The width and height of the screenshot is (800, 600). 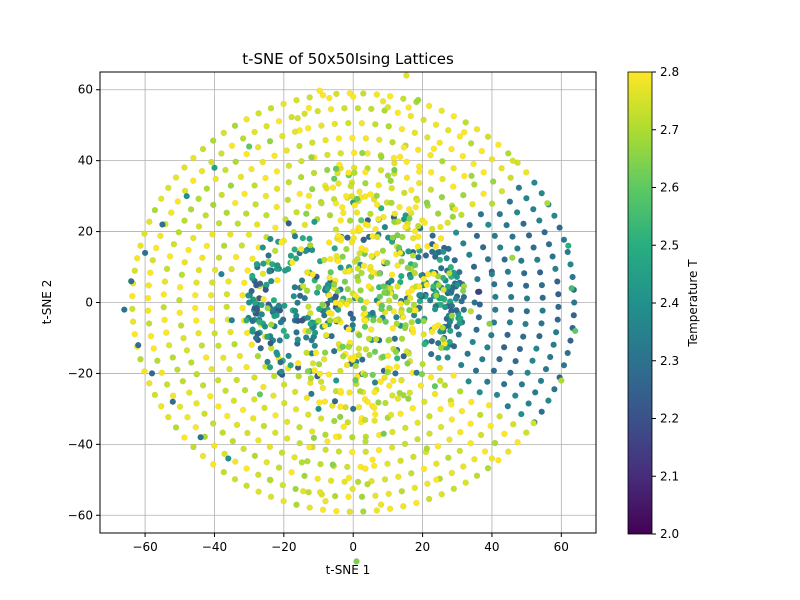 What do you see at coordinates (669, 303) in the screenshot?
I see `colorbar-tick-label: 2.4` at bounding box center [669, 303].